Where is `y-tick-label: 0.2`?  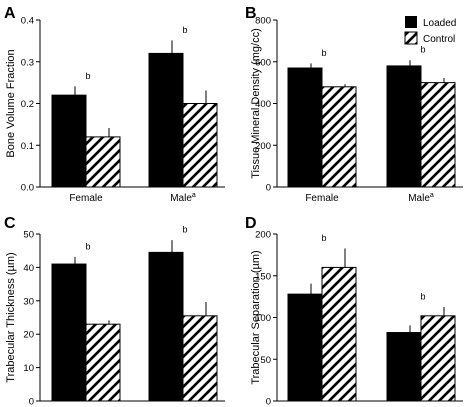
y-tick-label: 0.2 is located at coordinates (27, 104).